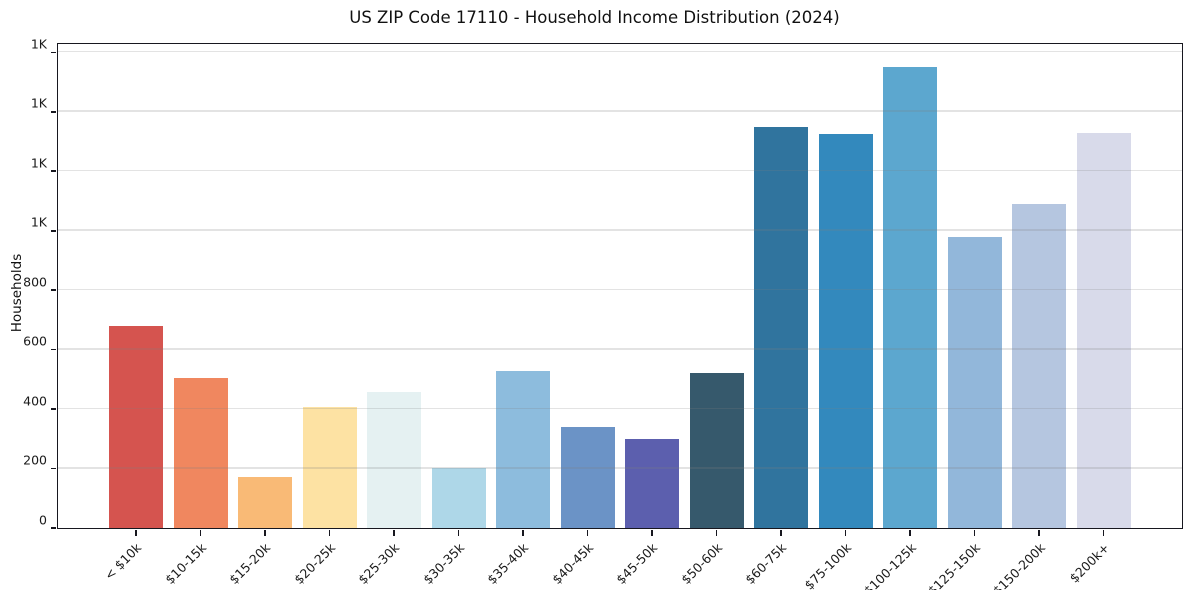 This screenshot has height=590, width=1189. I want to click on bar-20-25k, so click(329, 467).